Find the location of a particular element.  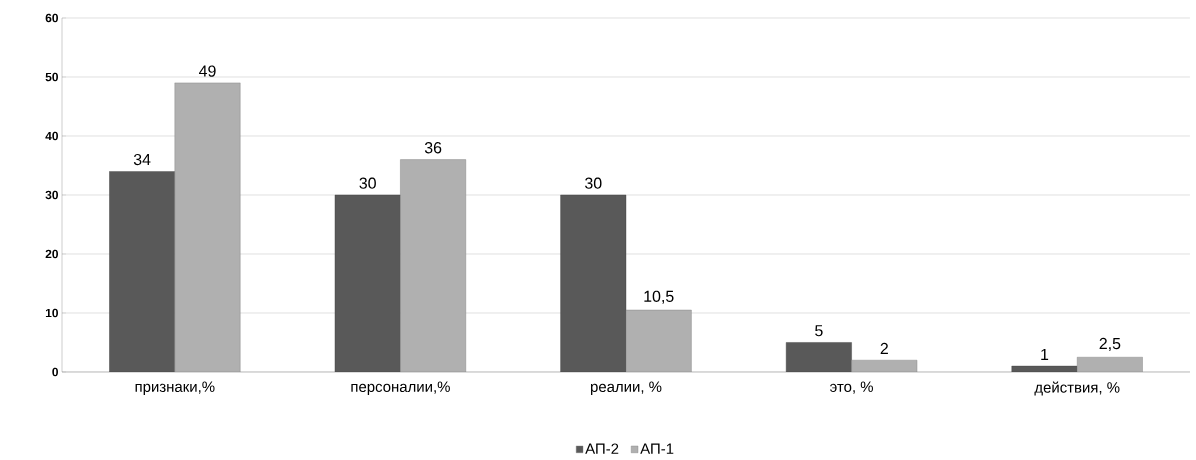

data-label: 36 is located at coordinates (433, 148).